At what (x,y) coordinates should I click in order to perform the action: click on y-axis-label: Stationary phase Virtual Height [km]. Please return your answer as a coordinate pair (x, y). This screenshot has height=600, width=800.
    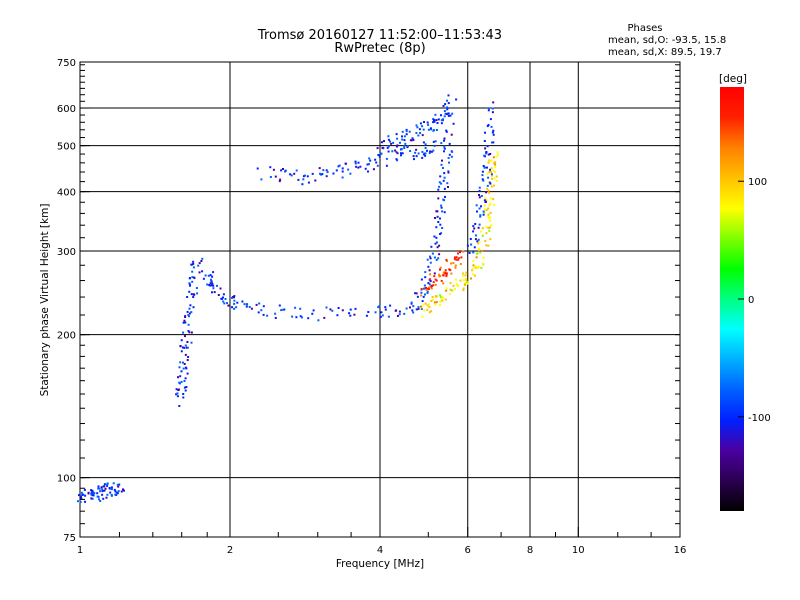
    Looking at the image, I should click on (45, 300).